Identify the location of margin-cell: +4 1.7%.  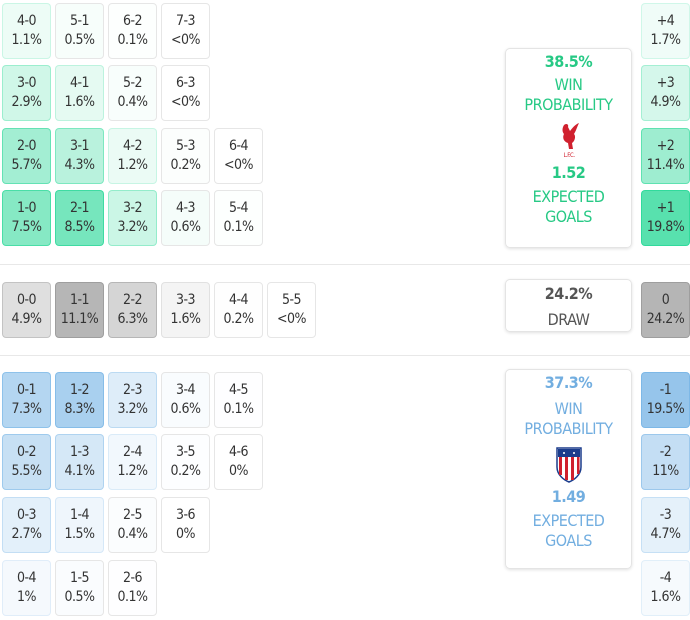
(665, 31).